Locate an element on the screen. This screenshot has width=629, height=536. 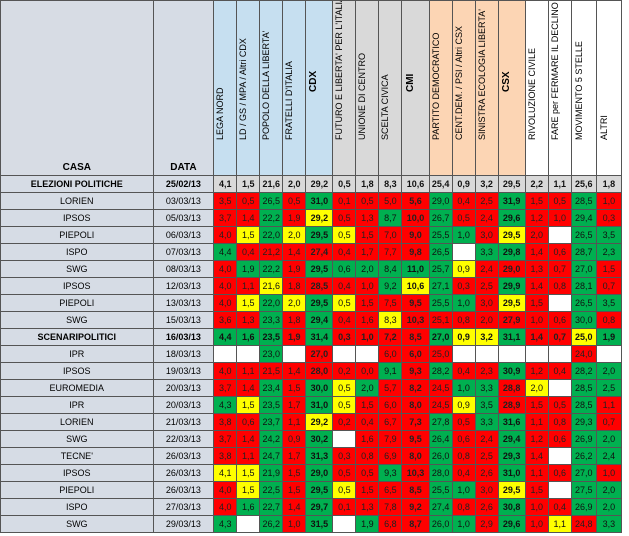
header-label: LEGA NORD is located at coordinates (220, 113).